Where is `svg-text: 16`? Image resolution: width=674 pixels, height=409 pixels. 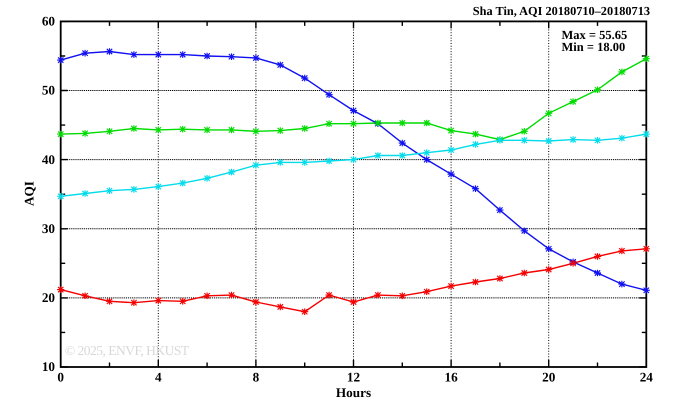
svg-text: 16 is located at coordinates (452, 377).